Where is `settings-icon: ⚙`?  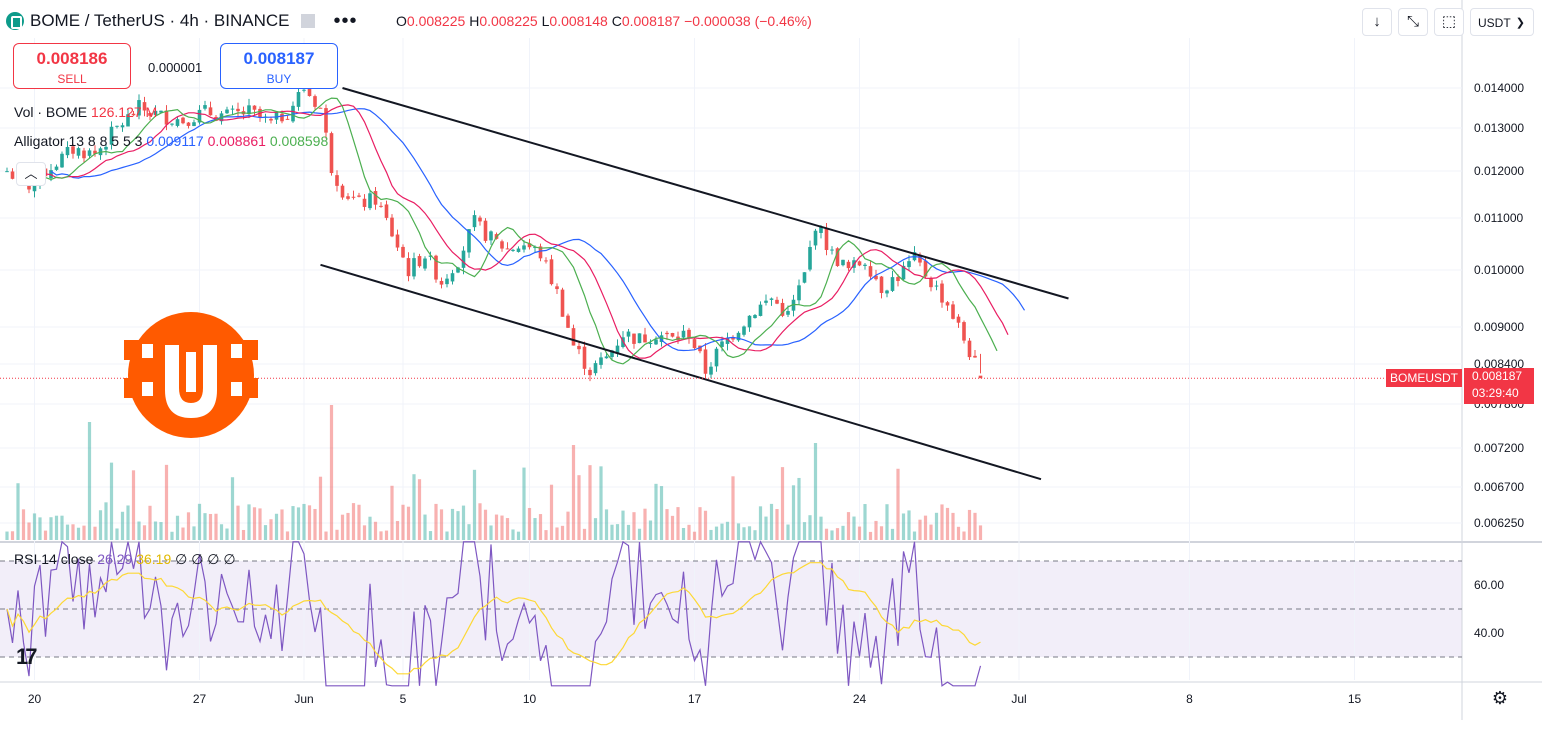
settings-icon: ⚙ is located at coordinates (1500, 698).